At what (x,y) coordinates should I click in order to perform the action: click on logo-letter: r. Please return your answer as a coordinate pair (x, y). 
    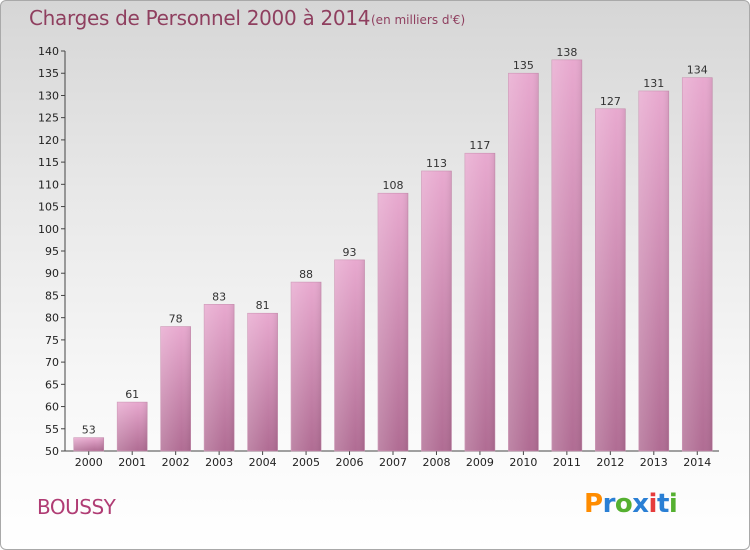
    Looking at the image, I should click on (609, 504).